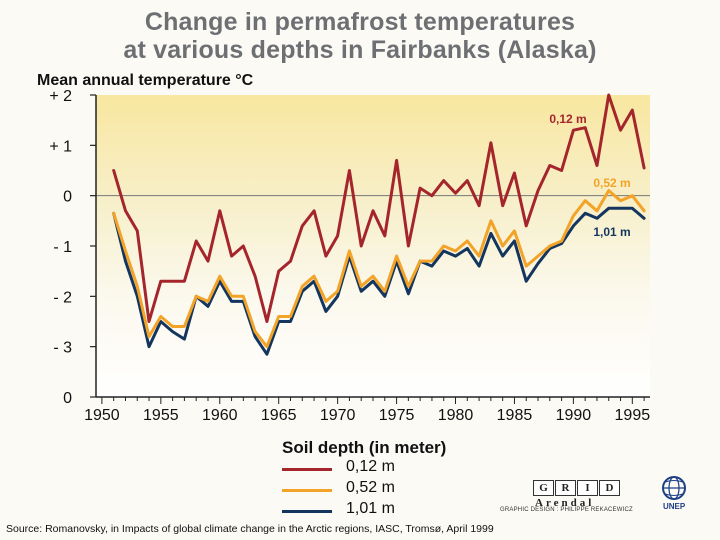 This screenshot has width=720, height=540. What do you see at coordinates (412, 510) in the screenshot?
I see `legend-item-1-01m: 1,01 m` at bounding box center [412, 510].